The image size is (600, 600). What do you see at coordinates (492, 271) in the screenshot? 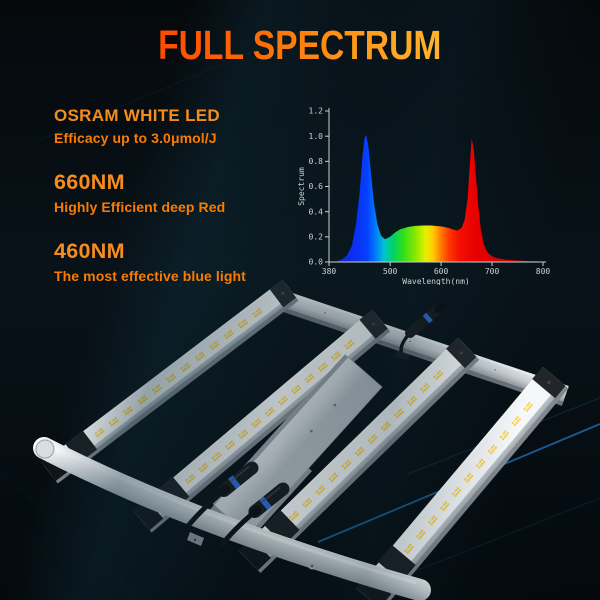
I see `x-tick-label: 700` at bounding box center [492, 271].